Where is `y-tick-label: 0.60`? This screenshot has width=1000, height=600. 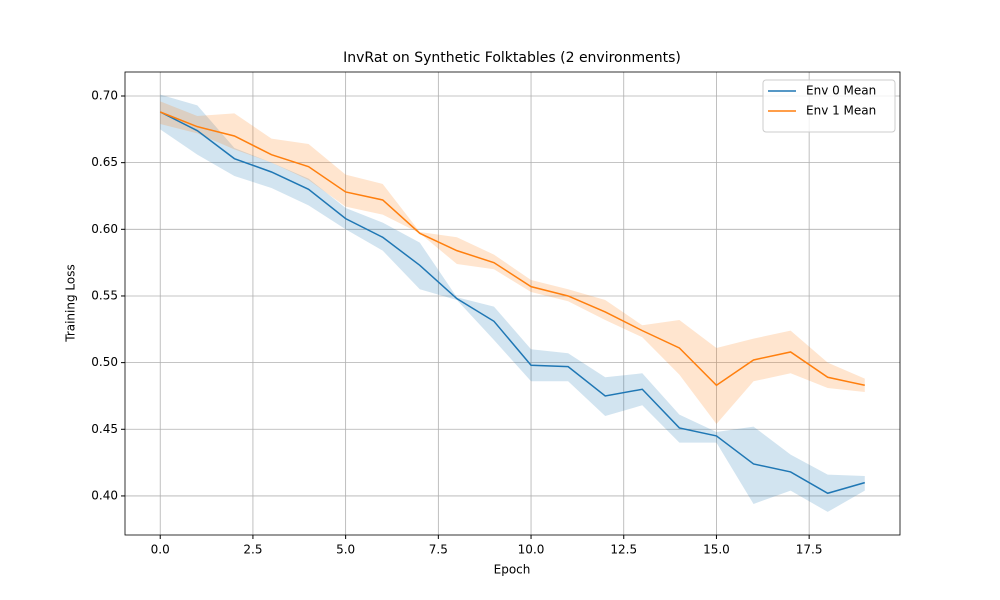 y-tick-label: 0.60 is located at coordinates (104, 229).